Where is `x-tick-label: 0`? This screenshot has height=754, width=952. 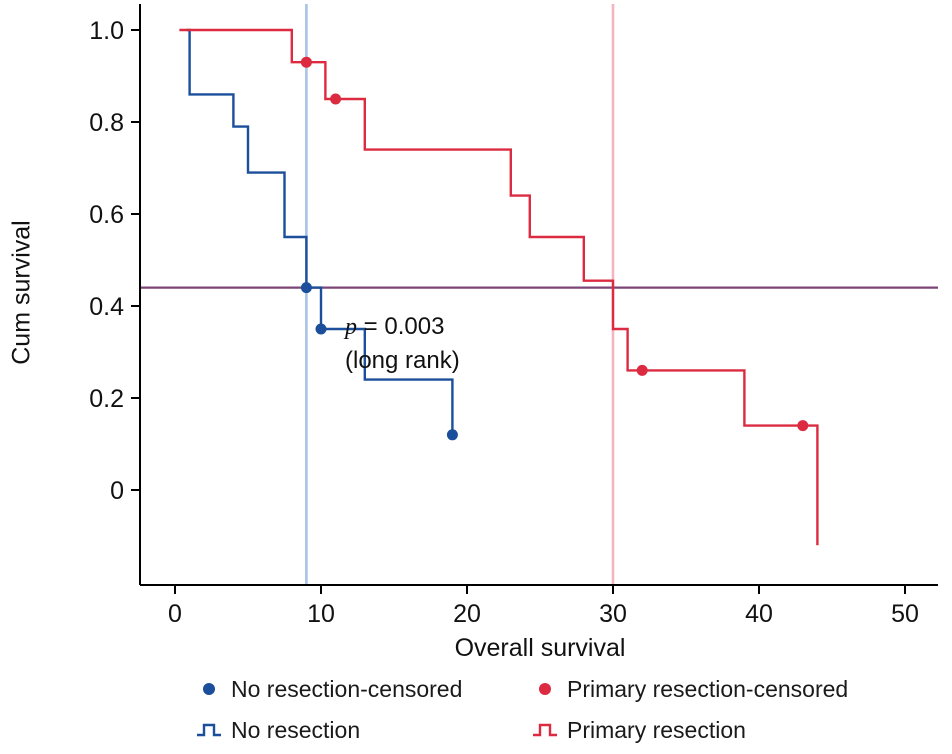
x-tick-label: 0 is located at coordinates (175, 614).